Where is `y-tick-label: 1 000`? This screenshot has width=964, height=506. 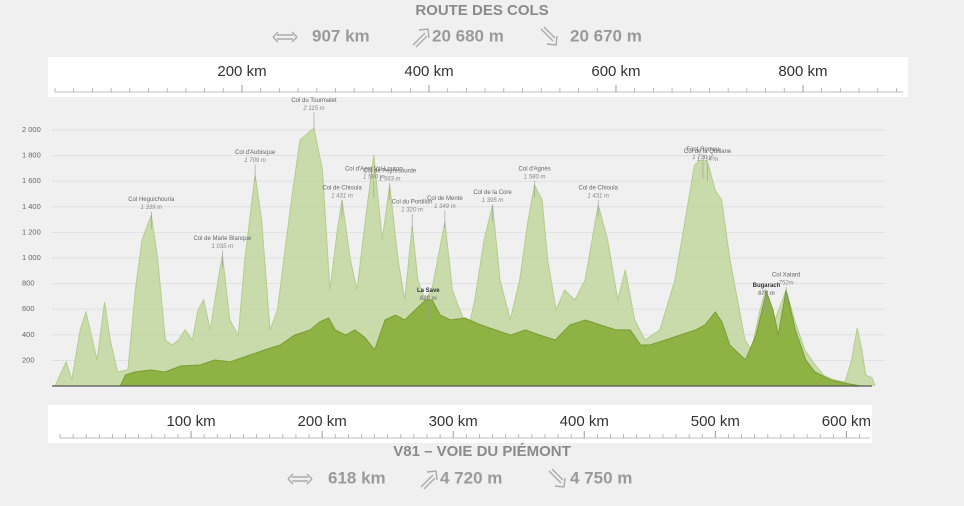 y-tick-label: 1 000 is located at coordinates (31, 257).